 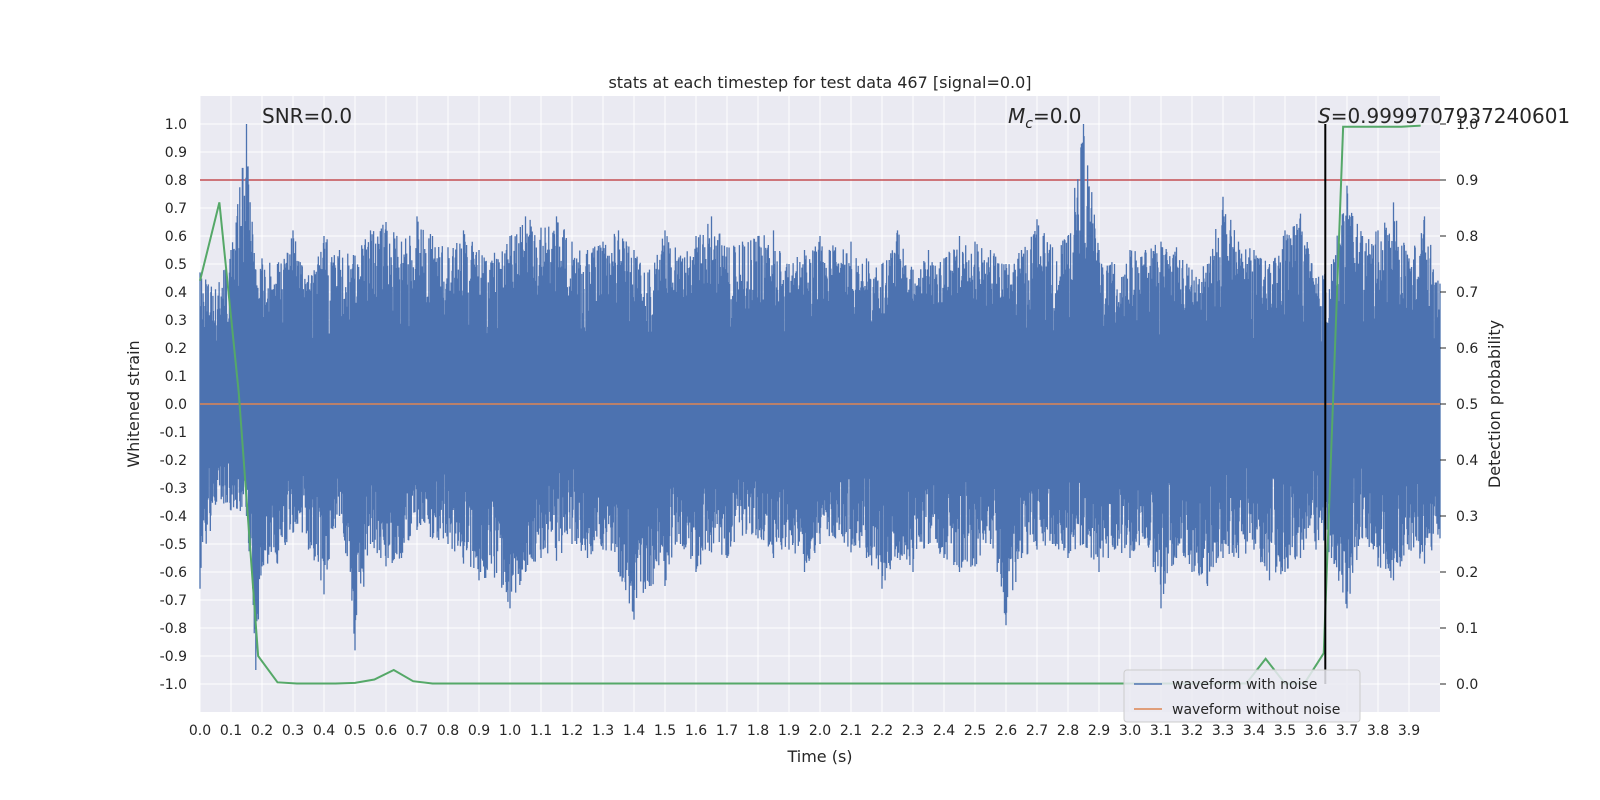 I want to click on y-tick-label: 0.1, so click(x=176, y=377).